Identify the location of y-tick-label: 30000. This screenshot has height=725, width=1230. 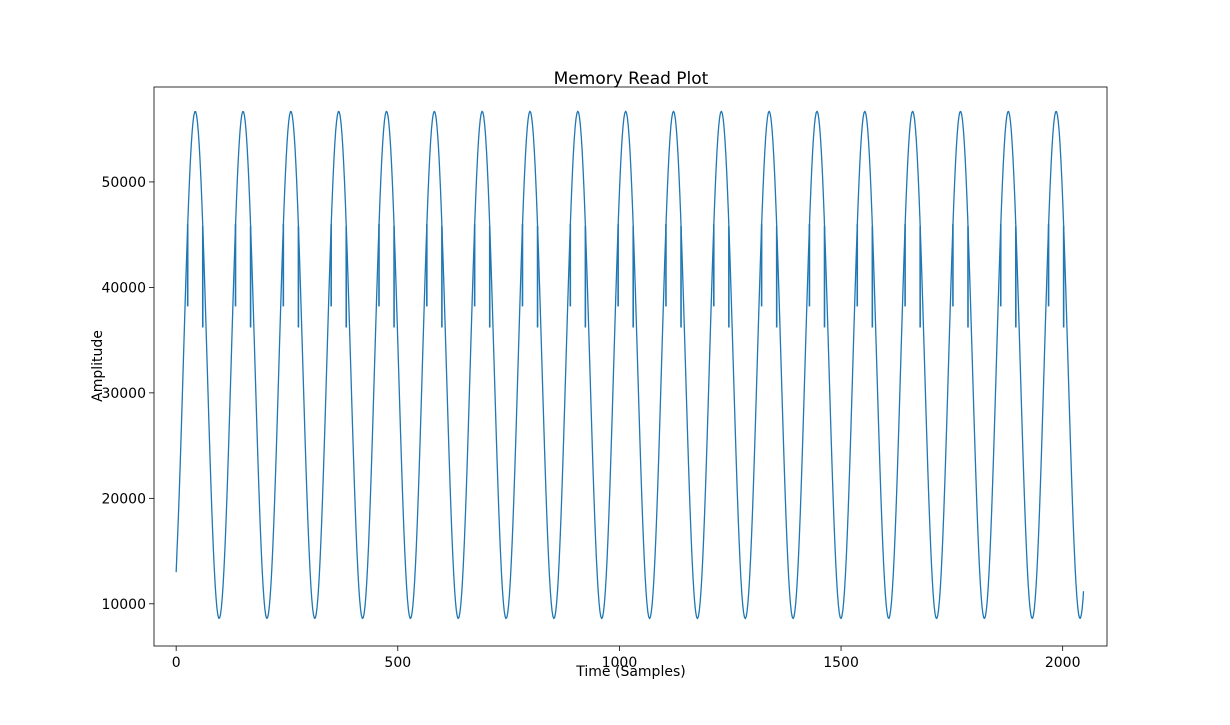
(123, 394).